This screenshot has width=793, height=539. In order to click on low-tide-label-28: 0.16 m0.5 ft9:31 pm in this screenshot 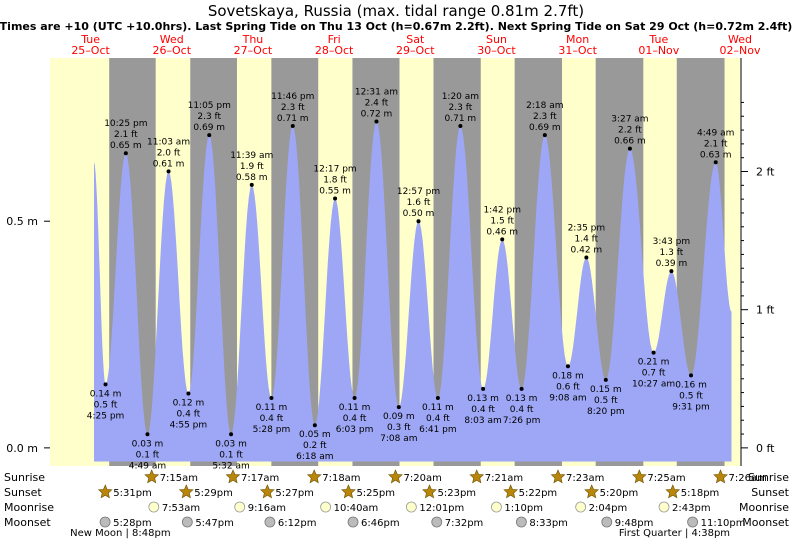, I will do `click(691, 396)`.